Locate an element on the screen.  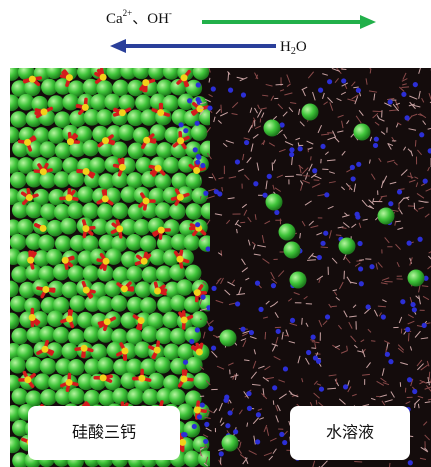
label-sub: 2 is located at coordinates (293, 51).